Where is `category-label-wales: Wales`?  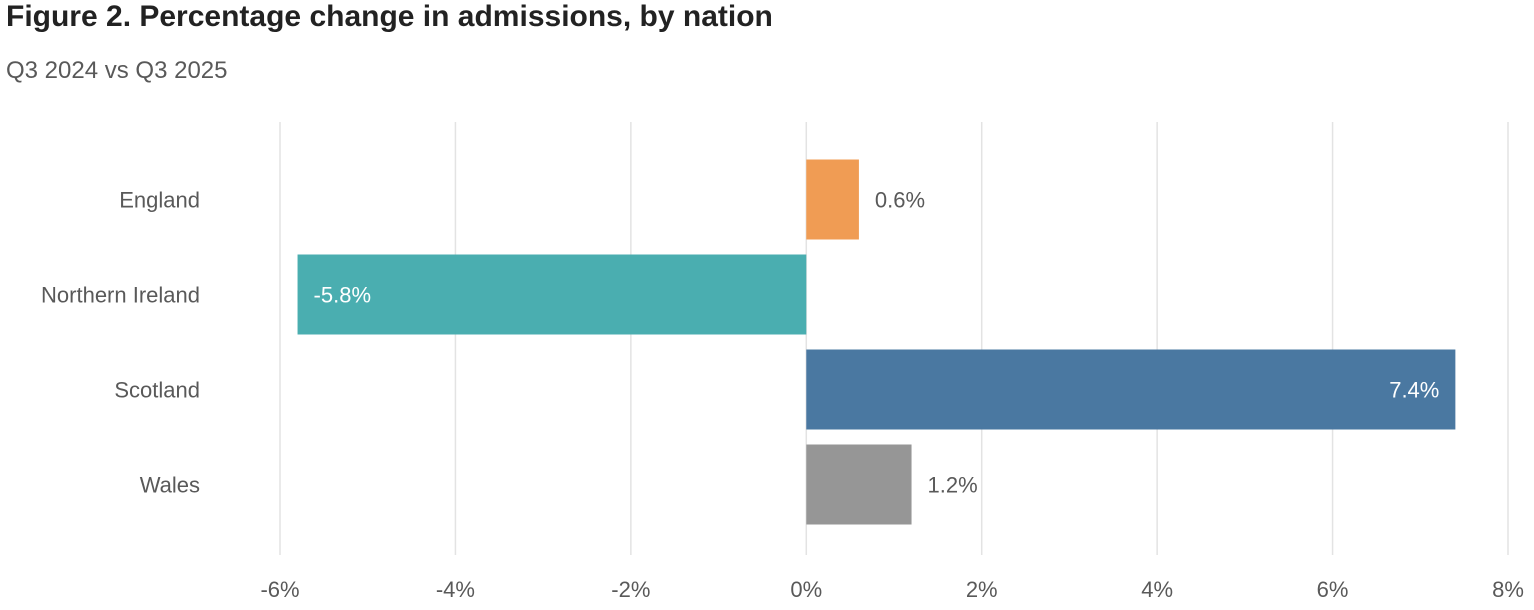 category-label-wales: Wales is located at coordinates (170, 485).